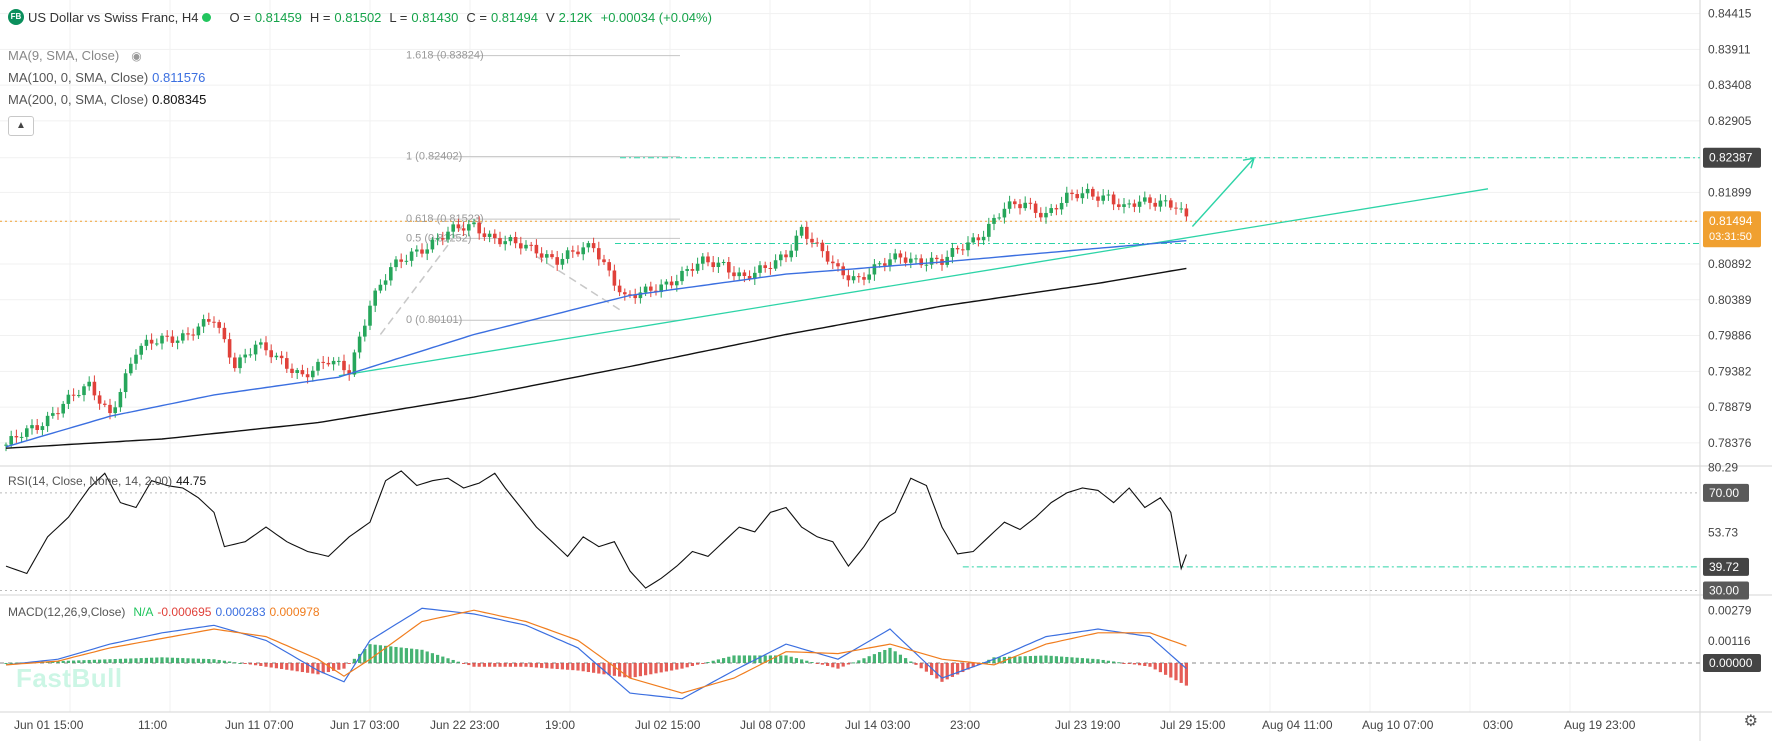  I want to click on settings-gear-icon: ⚙, so click(1750, 721).